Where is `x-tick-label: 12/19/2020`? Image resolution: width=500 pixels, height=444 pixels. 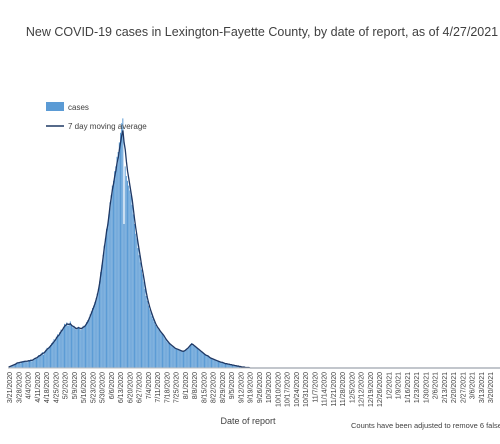 x-tick-label: 12/19/2020 is located at coordinates (371, 389).